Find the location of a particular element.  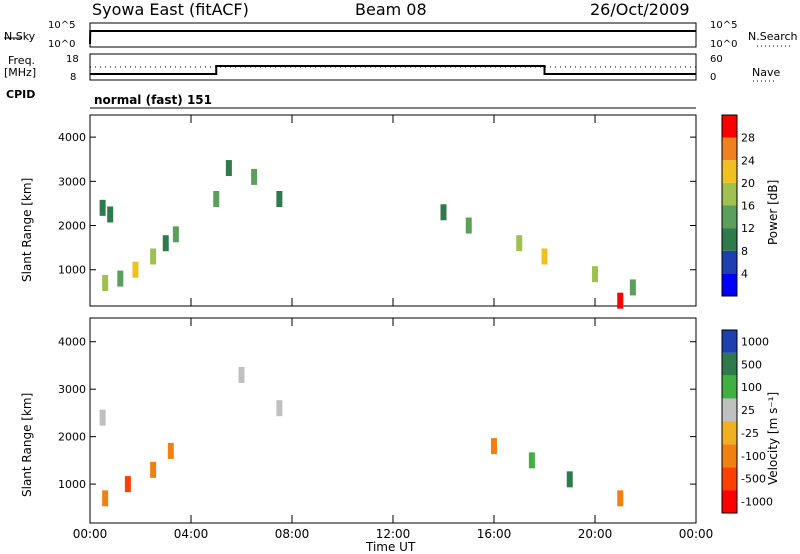

velocity-ytick-label: 2000 is located at coordinates (72, 437).